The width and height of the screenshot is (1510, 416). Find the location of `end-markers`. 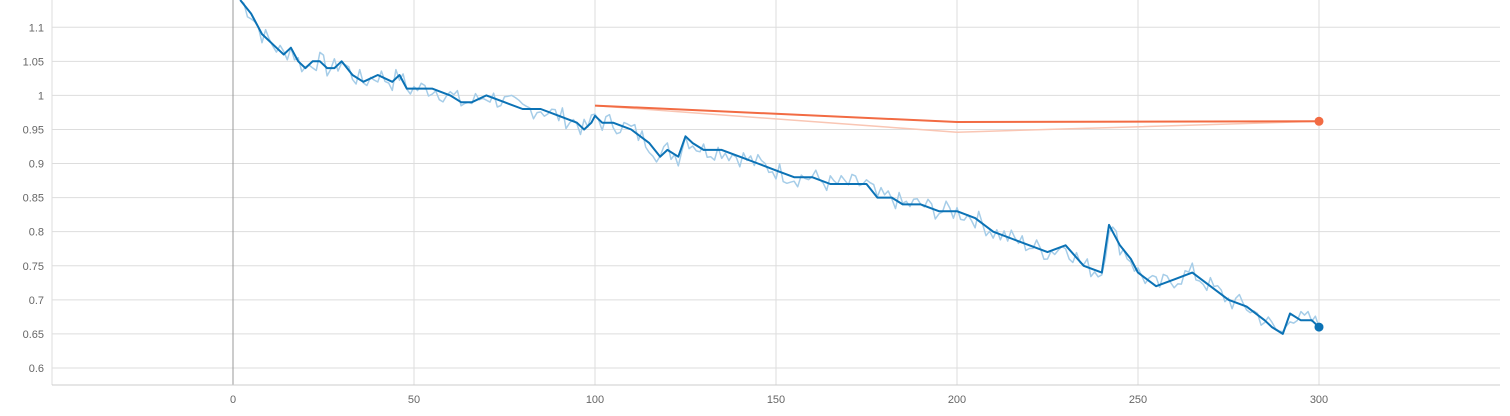

end-markers is located at coordinates (1319, 224).